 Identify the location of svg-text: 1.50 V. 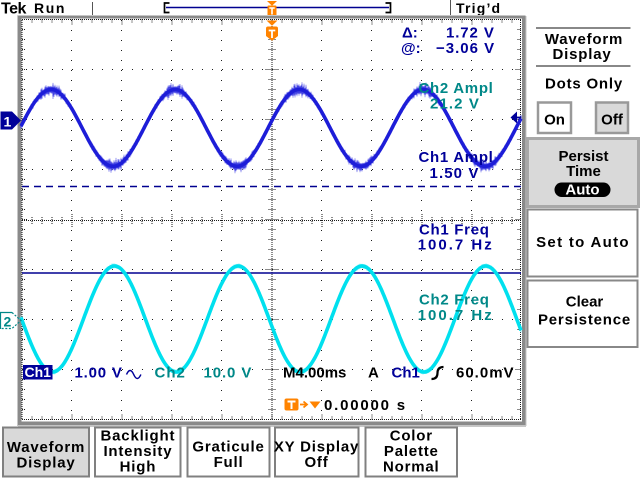
(455, 173).